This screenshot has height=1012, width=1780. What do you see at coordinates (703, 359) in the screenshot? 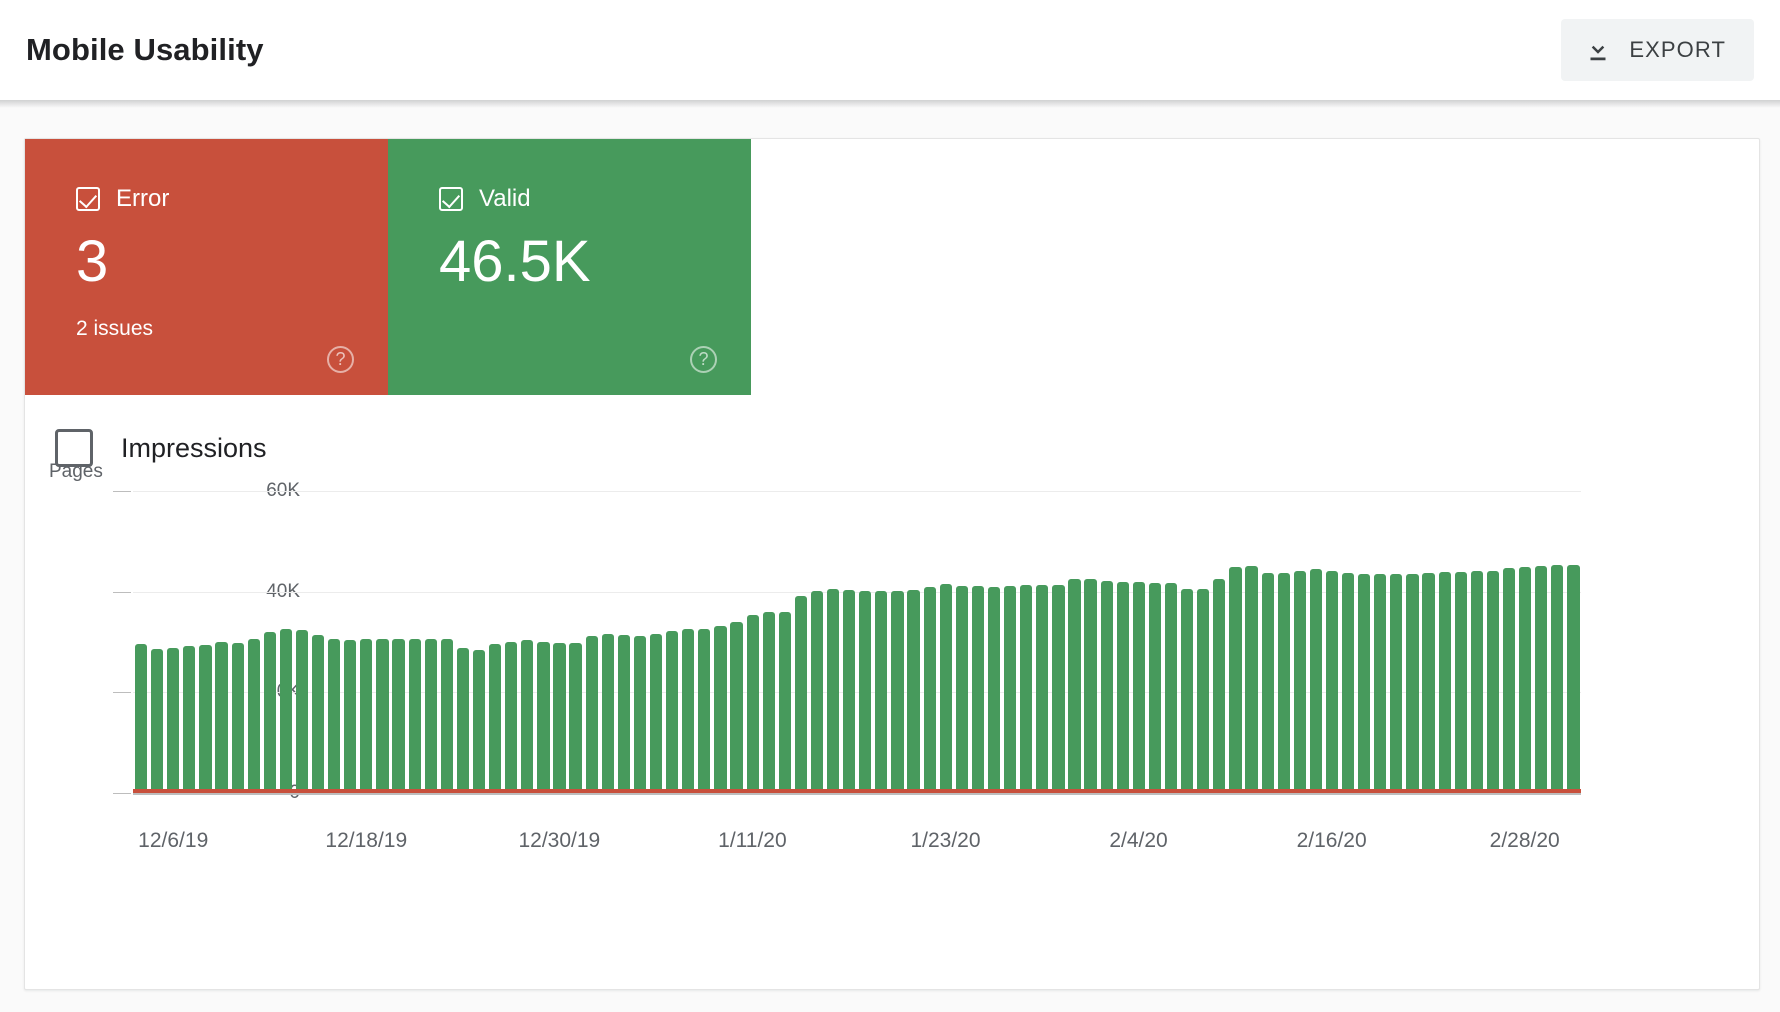
I see `valid-help-icon: ?` at bounding box center [703, 359].